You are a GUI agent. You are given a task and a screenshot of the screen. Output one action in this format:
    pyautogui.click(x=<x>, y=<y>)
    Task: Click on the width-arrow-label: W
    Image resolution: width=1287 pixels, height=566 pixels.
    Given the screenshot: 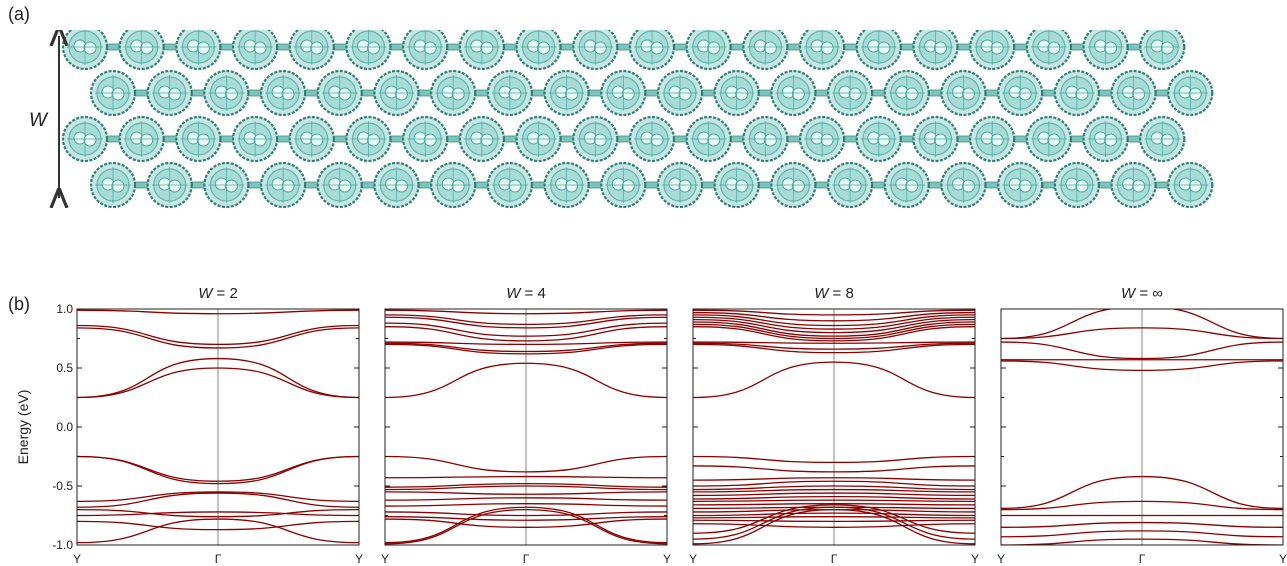 What is the action you would take?
    pyautogui.click(x=39, y=120)
    